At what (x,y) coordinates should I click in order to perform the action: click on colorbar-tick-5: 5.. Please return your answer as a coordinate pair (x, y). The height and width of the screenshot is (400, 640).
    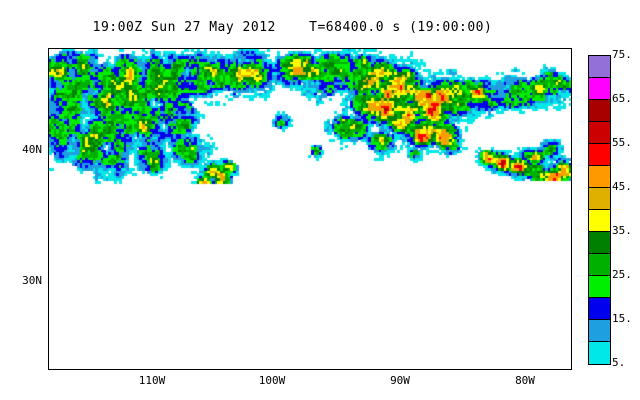
    Looking at the image, I should click on (619, 362).